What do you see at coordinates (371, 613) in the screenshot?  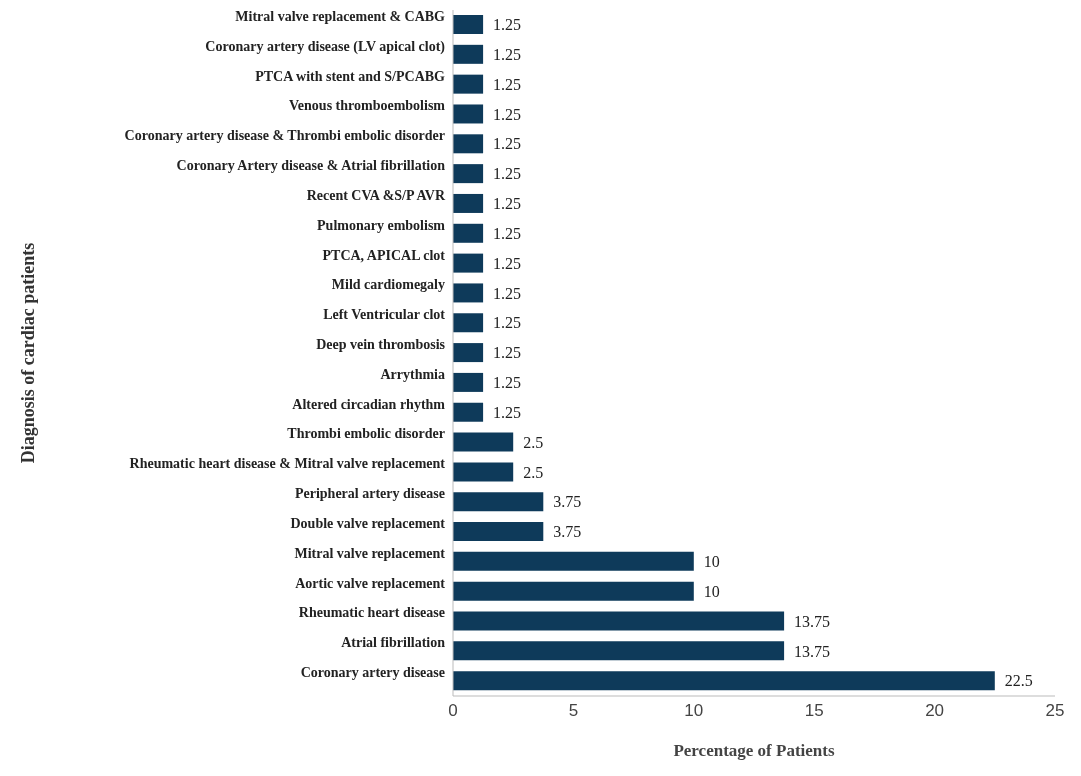 I see `y-tick-label: Rheumatic heart disease` at bounding box center [371, 613].